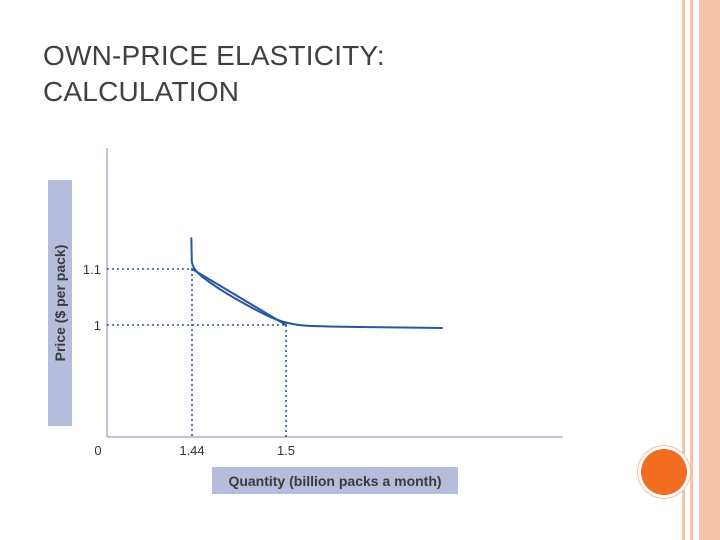 This screenshot has width=720, height=540. I want to click on decorative-orange-circle, so click(664, 472).